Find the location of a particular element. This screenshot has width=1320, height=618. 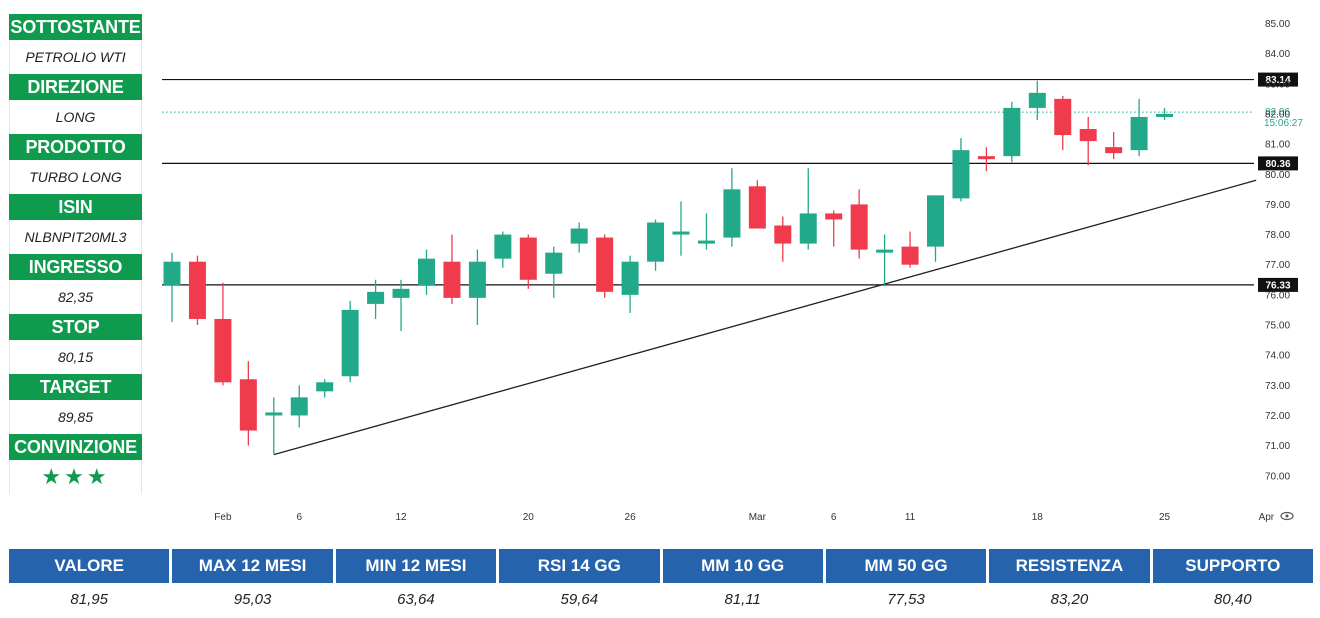

info-value-convinzione: ★★★ is located at coordinates (75, 477).